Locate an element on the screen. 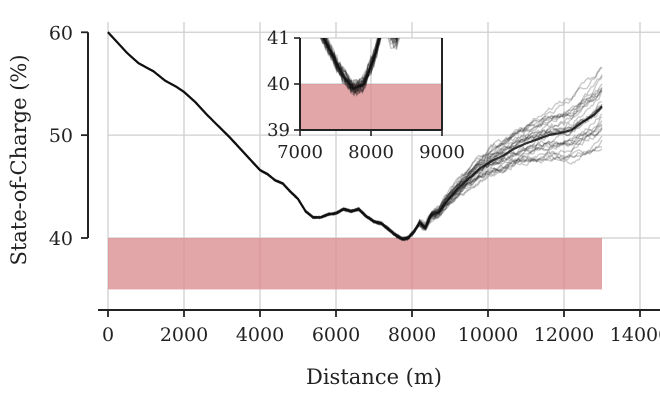  inset-y-tick-label: 40 is located at coordinates (278, 84).